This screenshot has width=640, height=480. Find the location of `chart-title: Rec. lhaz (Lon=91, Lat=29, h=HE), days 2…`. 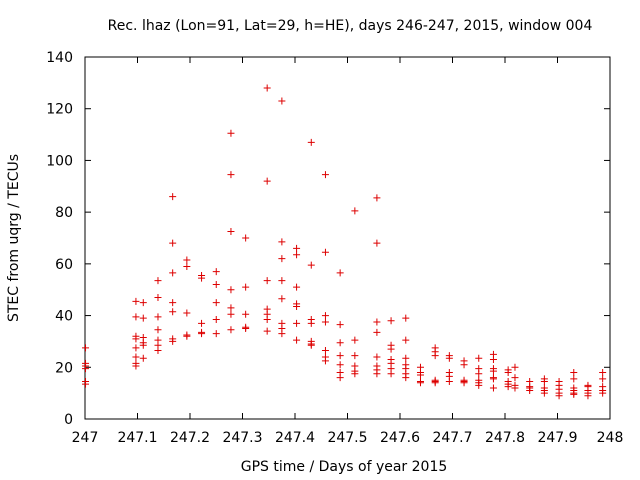

chart-title: Rec. lhaz (Lon=91, Lat=29, h=HE), days 2… is located at coordinates (350, 26).